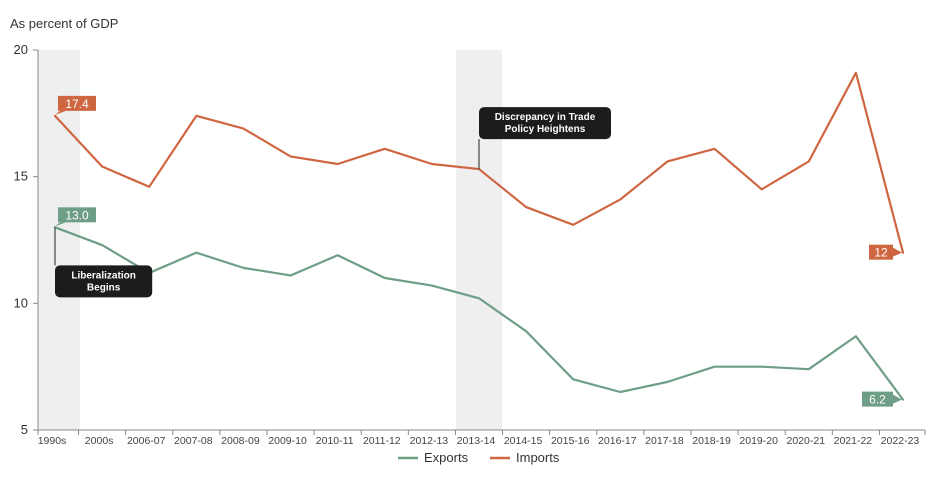 The image size is (940, 477). Describe the element at coordinates (617, 441) in the screenshot. I see `x-tick-label-2016-17: 2016-17` at that location.